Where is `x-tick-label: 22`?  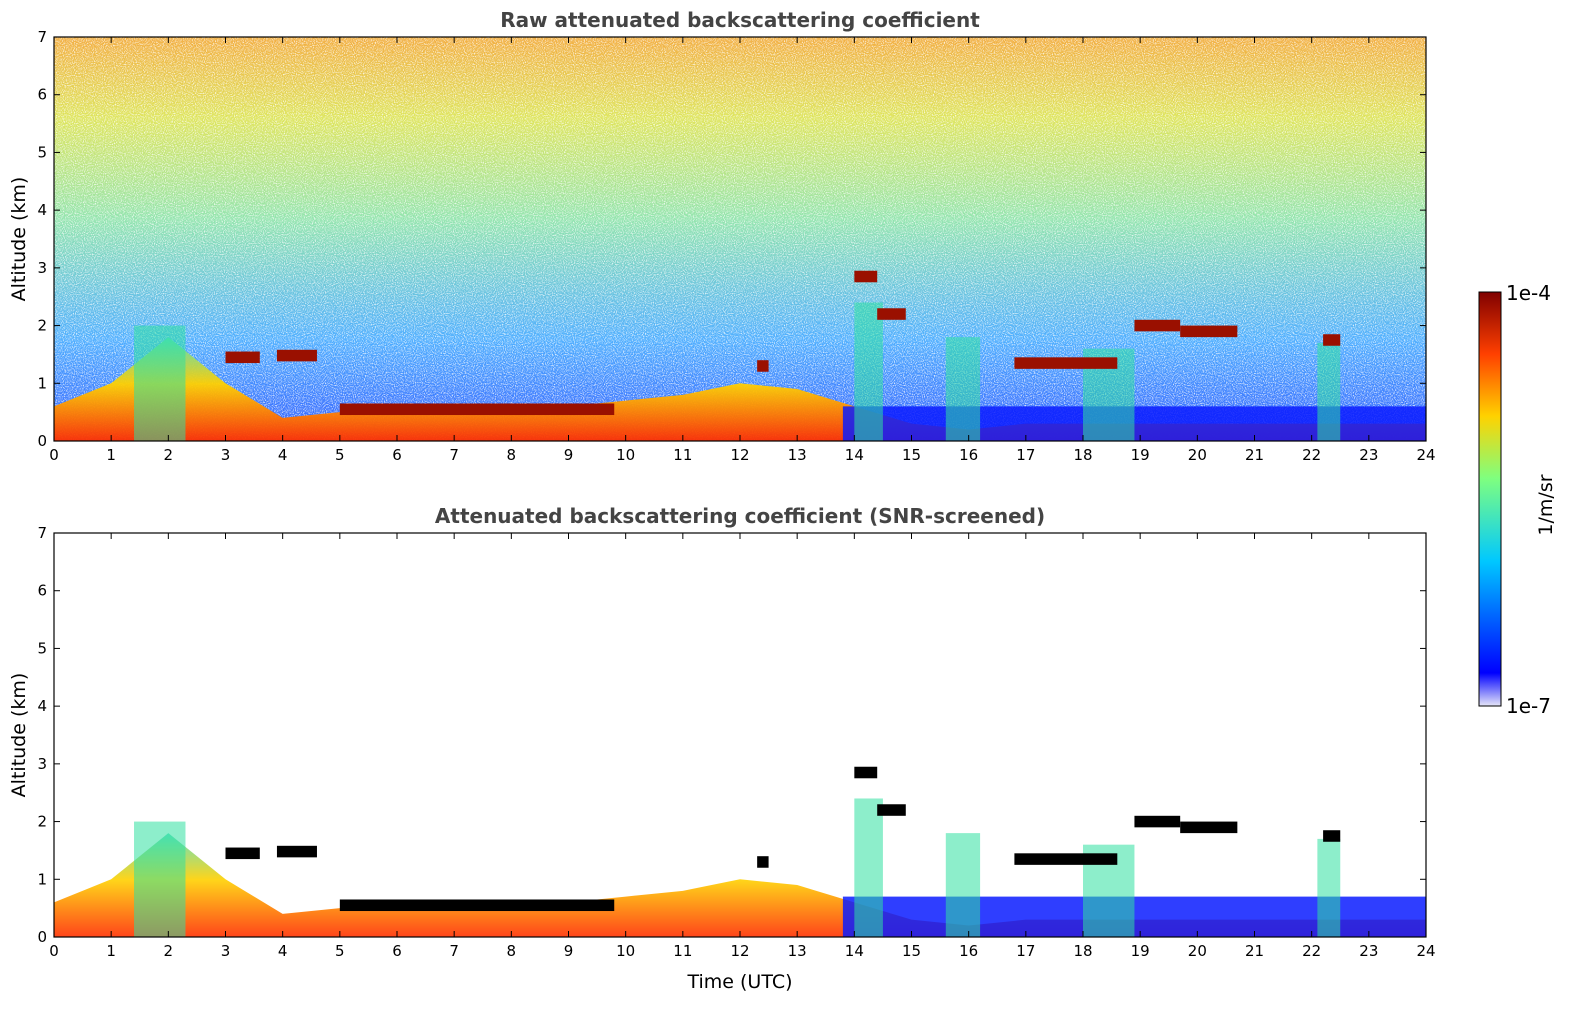 x-tick-label: 22 is located at coordinates (1311, 951).